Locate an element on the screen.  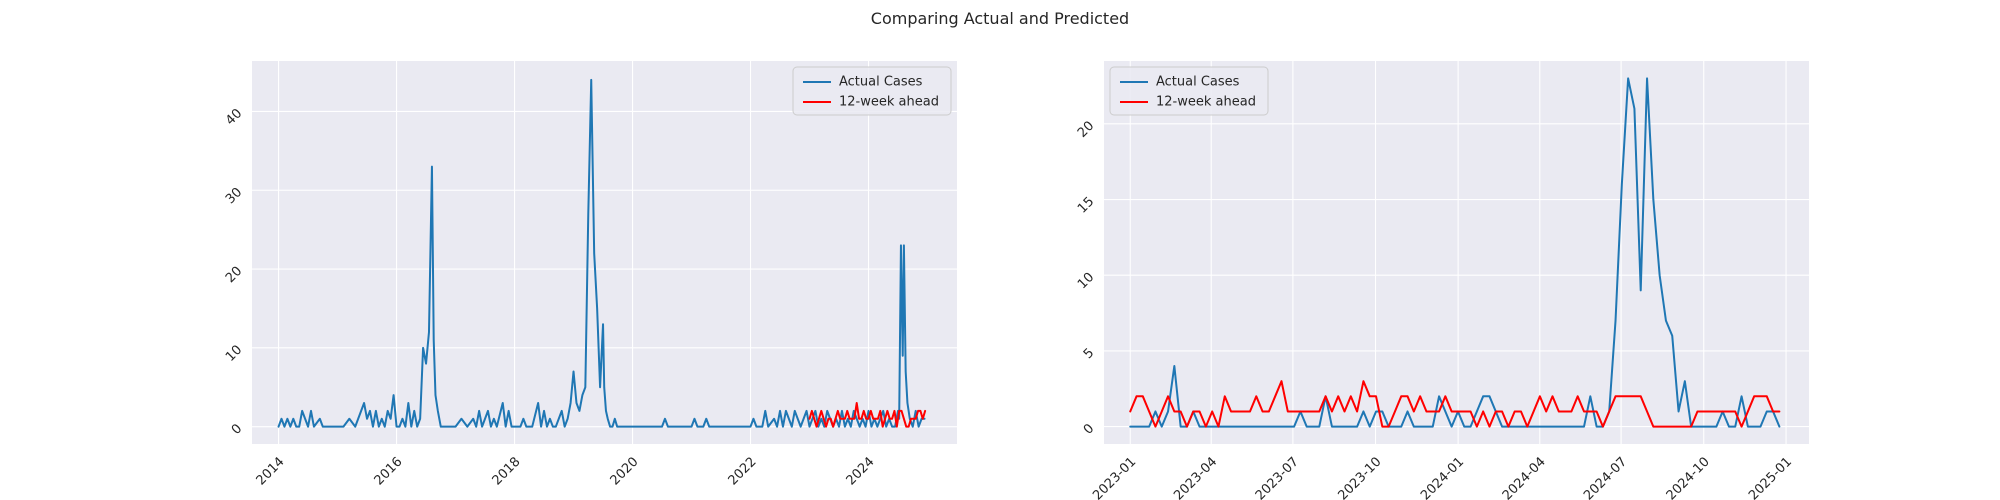
y-tick-label: 15 is located at coordinates (1086, 205).